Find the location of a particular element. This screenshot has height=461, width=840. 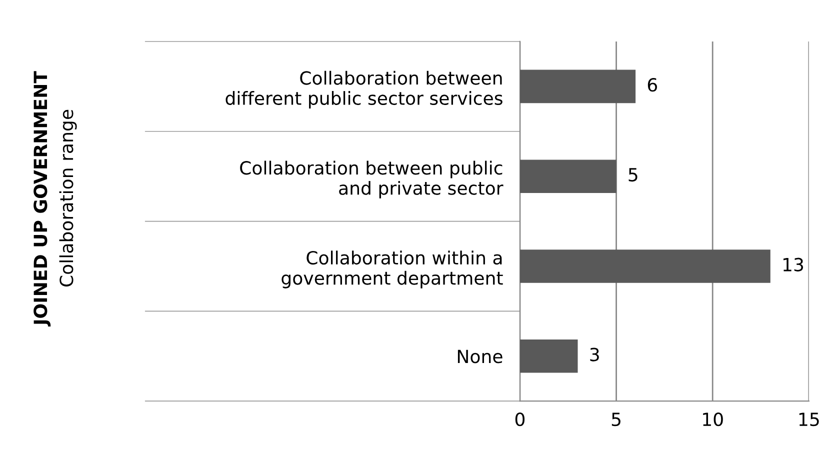

x-tick-label: 10 is located at coordinates (713, 419).